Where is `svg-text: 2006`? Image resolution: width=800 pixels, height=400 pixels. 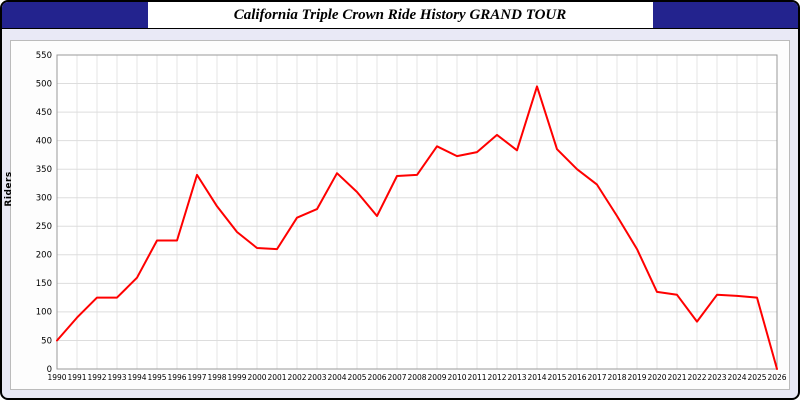 svg-text: 2006 is located at coordinates (376, 377).